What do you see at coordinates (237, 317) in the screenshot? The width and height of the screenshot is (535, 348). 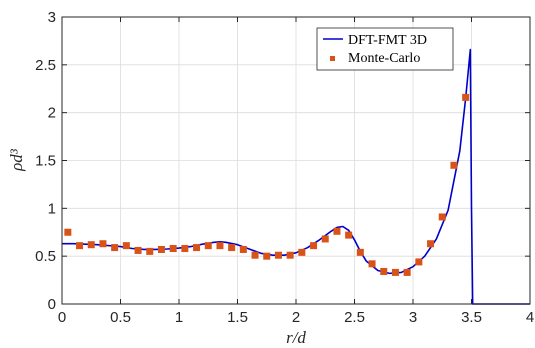 I see `x-tick-label: 1.5` at bounding box center [237, 317].